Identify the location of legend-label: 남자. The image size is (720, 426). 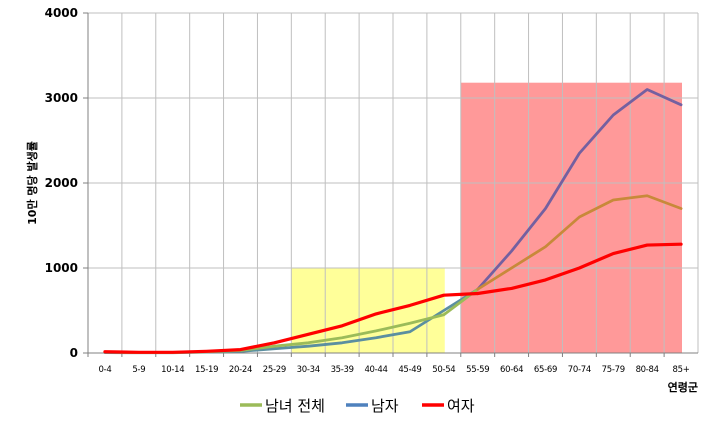
(385, 406).